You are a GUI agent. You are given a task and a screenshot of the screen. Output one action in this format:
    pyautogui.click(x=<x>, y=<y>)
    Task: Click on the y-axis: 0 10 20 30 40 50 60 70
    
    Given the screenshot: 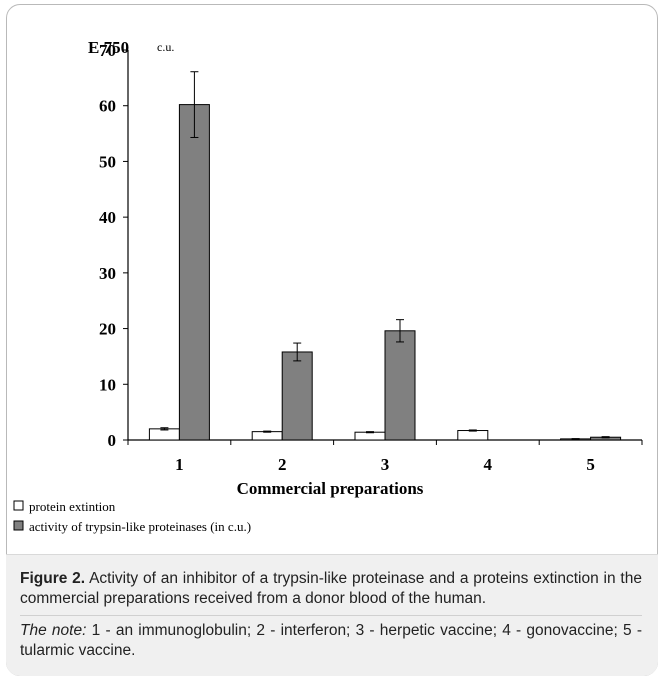 What is the action you would take?
    pyautogui.click(x=114, y=245)
    